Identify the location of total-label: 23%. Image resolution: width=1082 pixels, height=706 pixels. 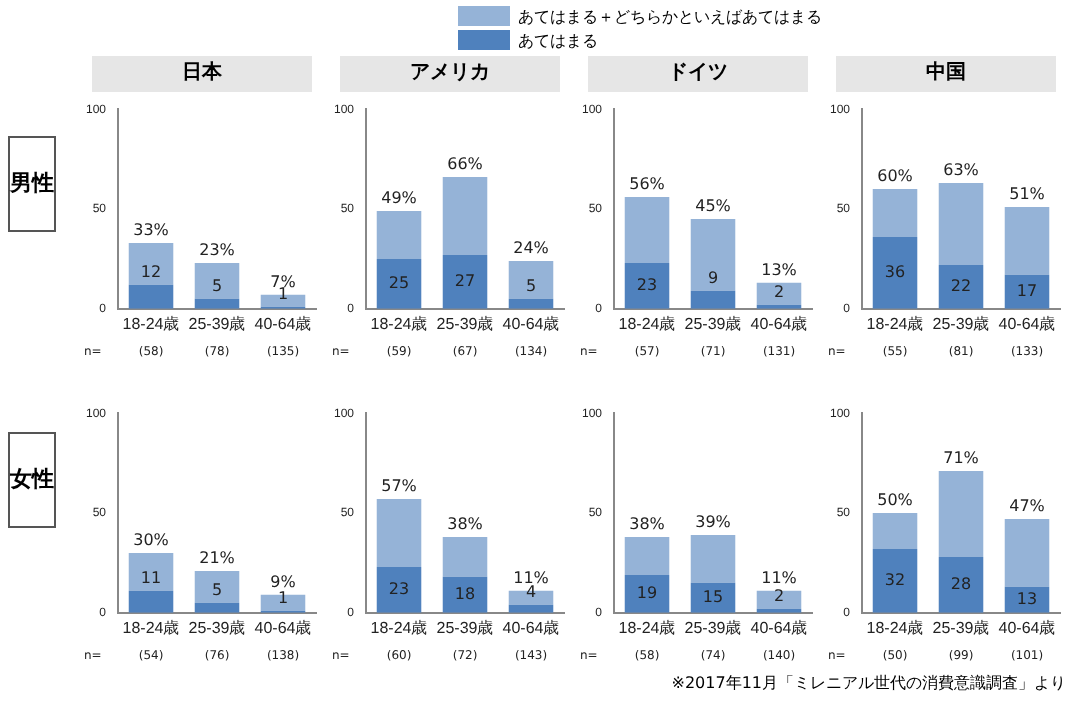
(217, 250).